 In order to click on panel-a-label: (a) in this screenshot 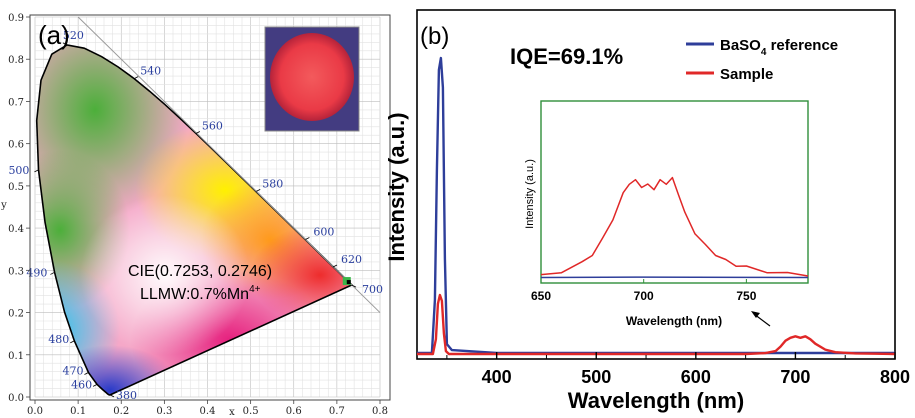, I will do `click(54, 35)`.